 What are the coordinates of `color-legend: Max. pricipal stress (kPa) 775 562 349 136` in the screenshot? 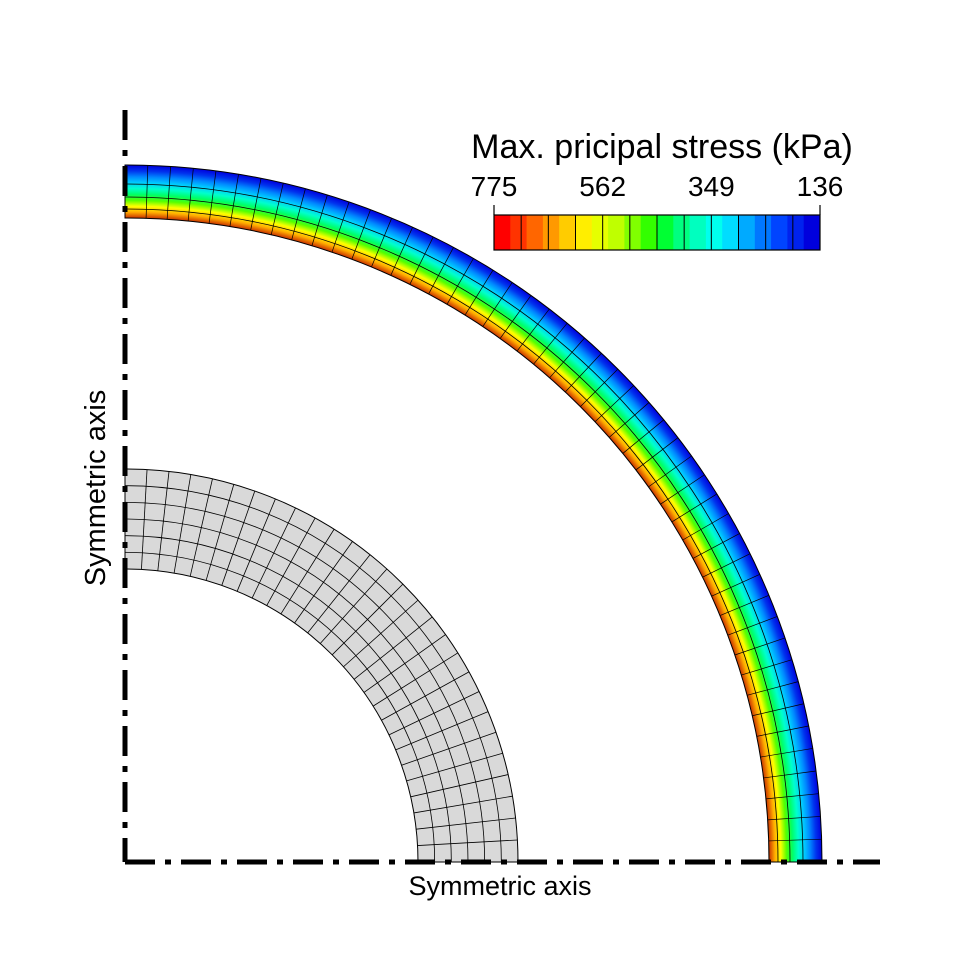 It's located at (662, 189).